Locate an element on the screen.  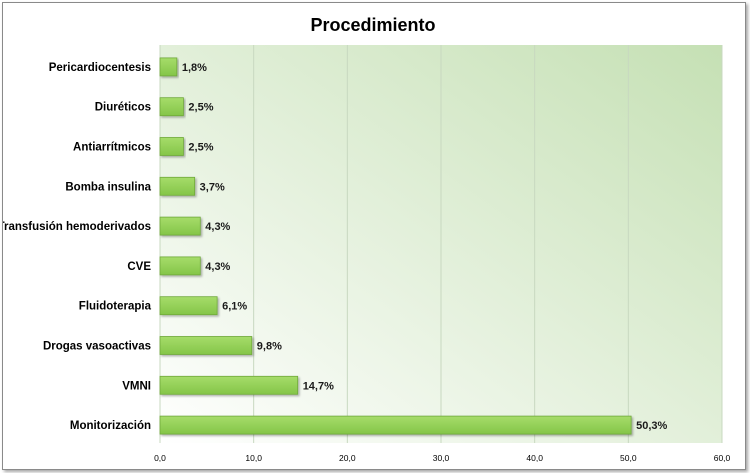
x-axis-ticks: 0,0 10,0 20,0 30,0 40,0 50,0 60,0 is located at coordinates (442, 458).